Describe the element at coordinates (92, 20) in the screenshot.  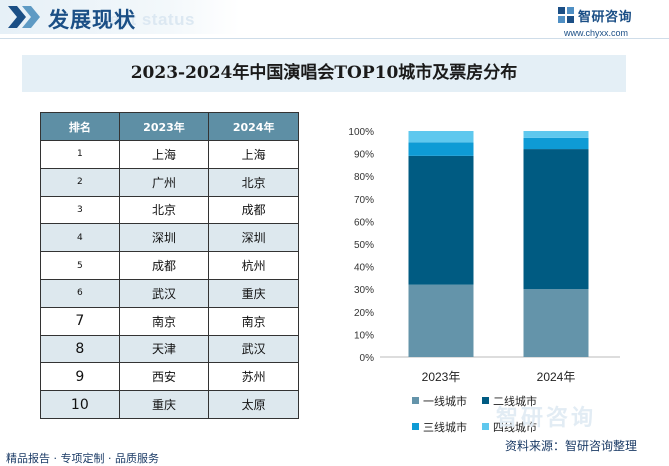
I see `section-title: 发展现状` at that location.